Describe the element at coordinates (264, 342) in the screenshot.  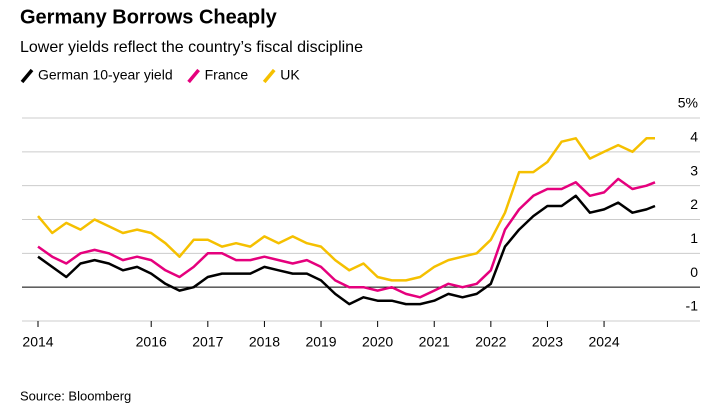
I see `x-tick-label: 2018` at that location.